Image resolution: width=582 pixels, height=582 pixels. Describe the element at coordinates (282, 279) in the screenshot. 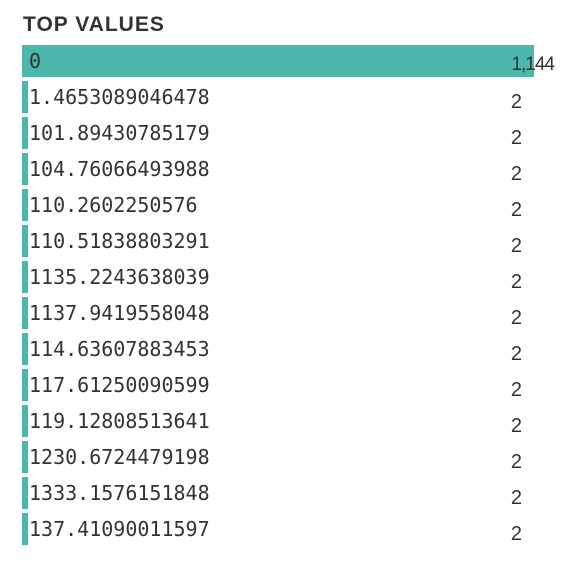

I see `value-row: 1135.2243638039 2` at that location.